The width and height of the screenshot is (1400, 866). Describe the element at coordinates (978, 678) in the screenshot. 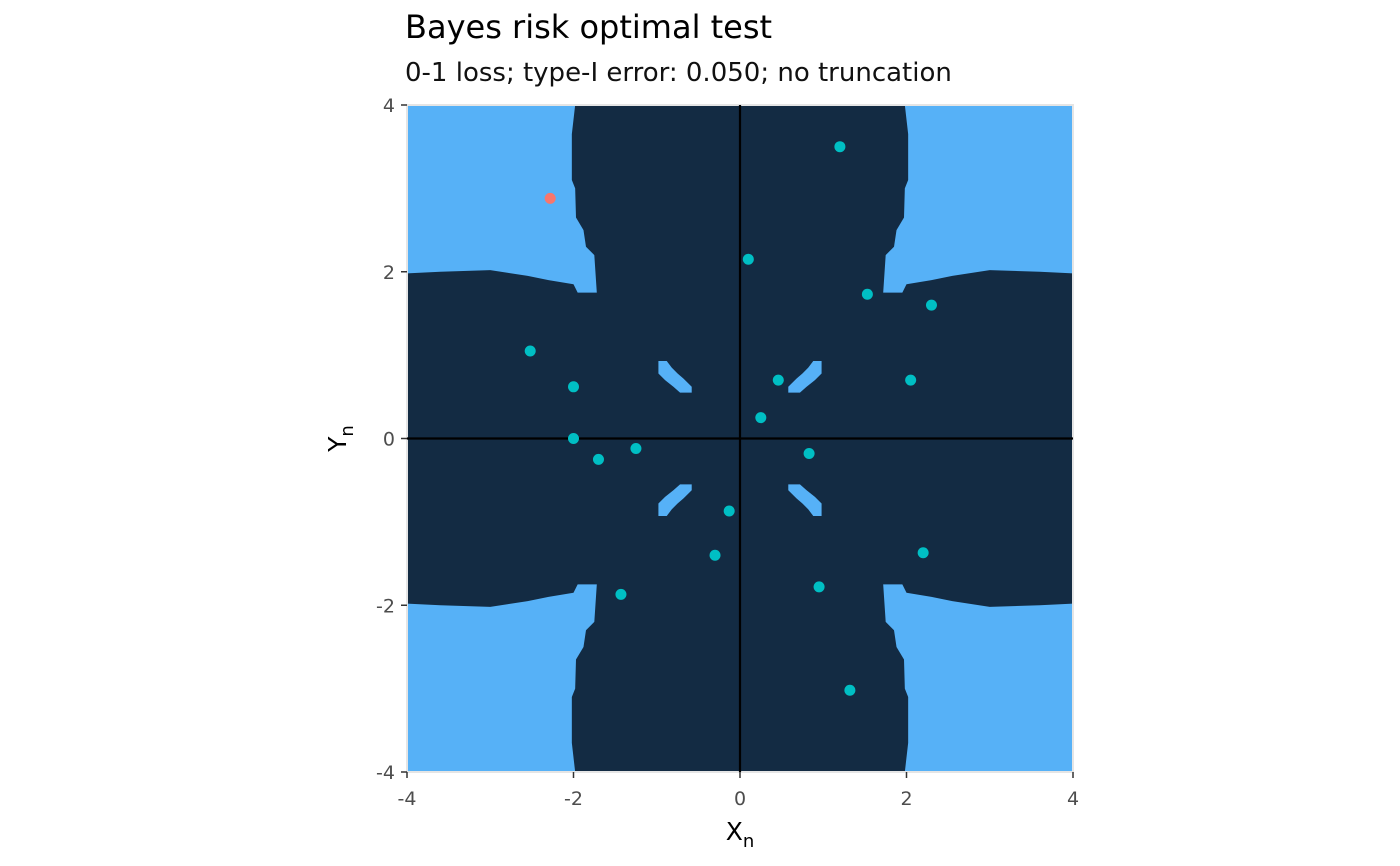

I see `reject-region-bottom-right` at that location.